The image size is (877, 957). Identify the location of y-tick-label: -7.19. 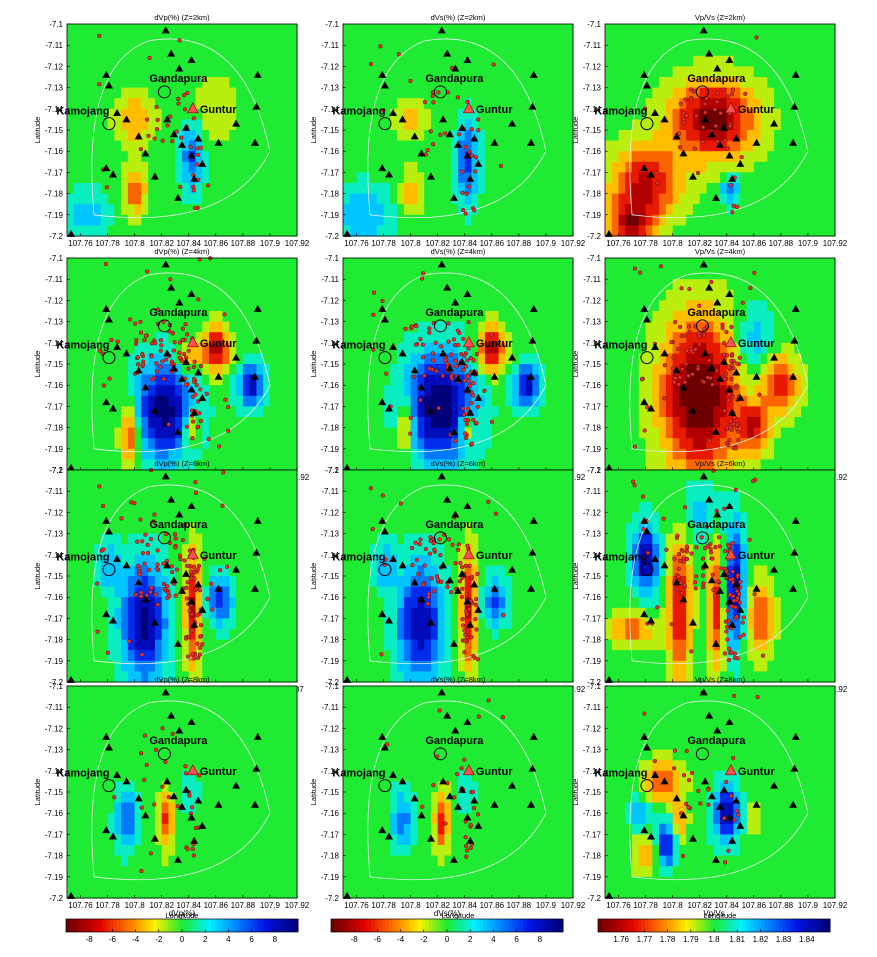
(330, 215).